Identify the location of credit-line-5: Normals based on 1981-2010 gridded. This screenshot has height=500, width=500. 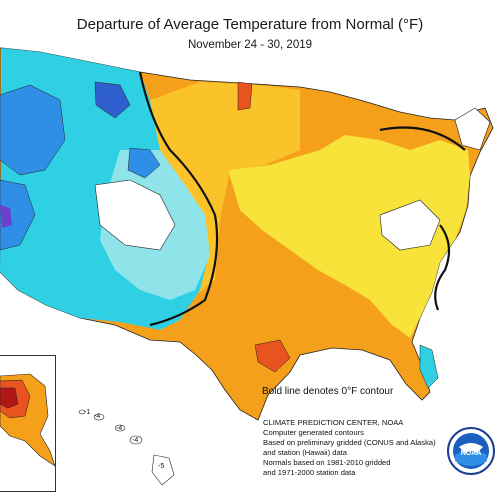
(327, 462).